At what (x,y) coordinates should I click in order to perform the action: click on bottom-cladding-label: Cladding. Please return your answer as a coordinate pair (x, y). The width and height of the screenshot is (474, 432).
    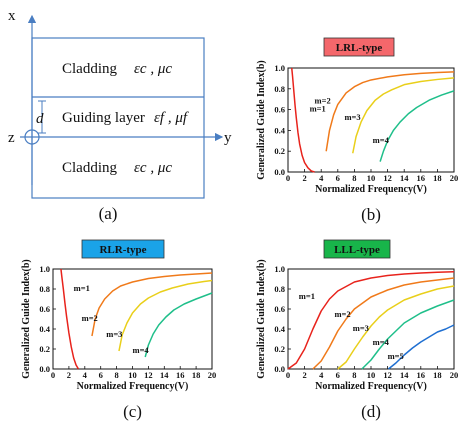
    Looking at the image, I should click on (89, 168).